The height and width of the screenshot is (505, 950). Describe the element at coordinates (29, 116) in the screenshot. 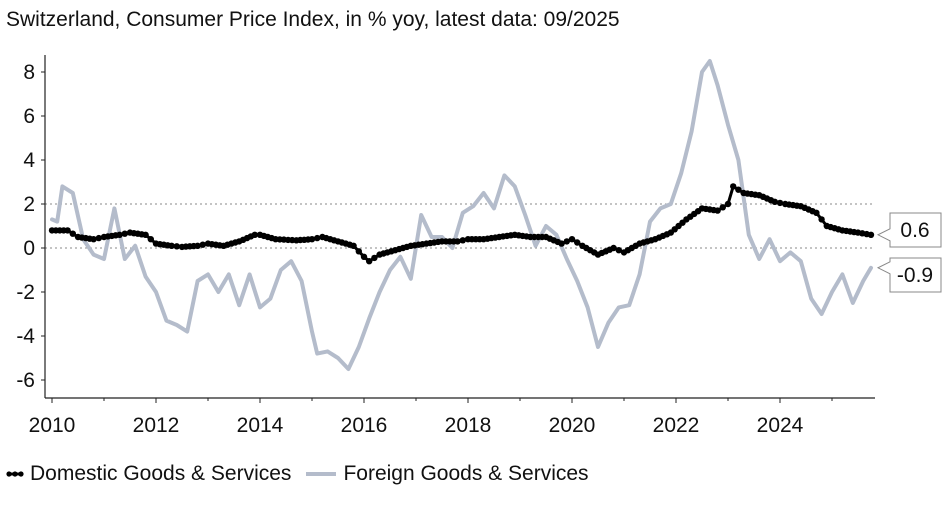

I see `y-tick-label: 6` at that location.